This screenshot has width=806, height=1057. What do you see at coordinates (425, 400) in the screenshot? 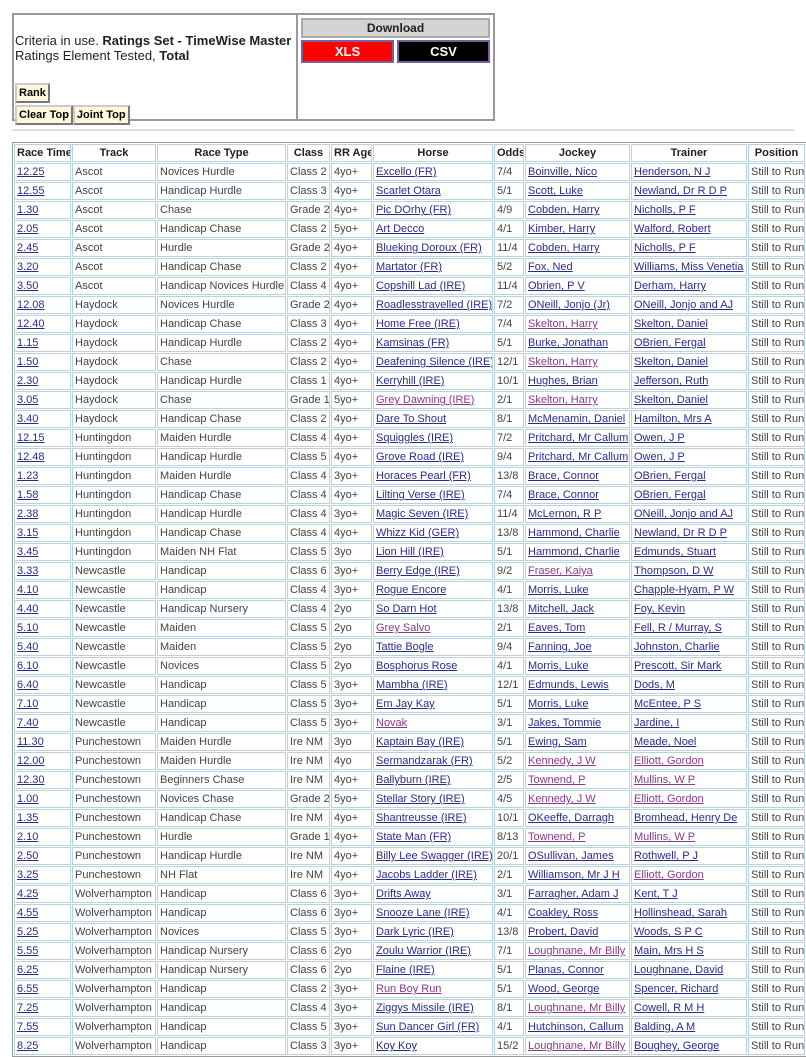
I see `horse-link: Grey Dawning (IRE)` at bounding box center [425, 400].